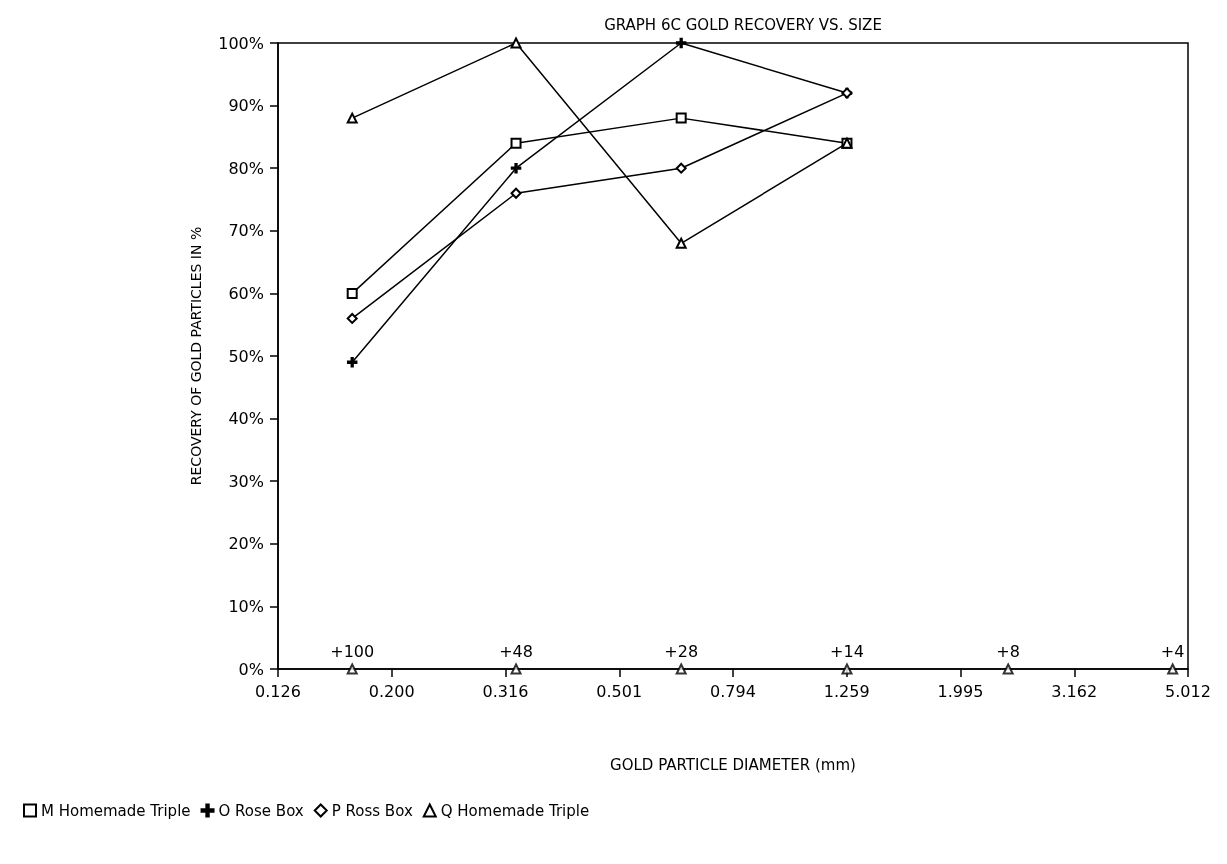 This screenshot has height=864, width=1227. What do you see at coordinates (1172, 651) in the screenshot?
I see `annotation: +4` at bounding box center [1172, 651].